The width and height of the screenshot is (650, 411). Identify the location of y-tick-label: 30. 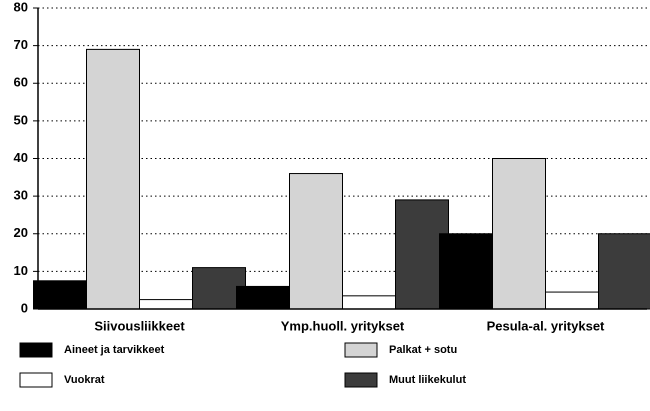
(21, 195).